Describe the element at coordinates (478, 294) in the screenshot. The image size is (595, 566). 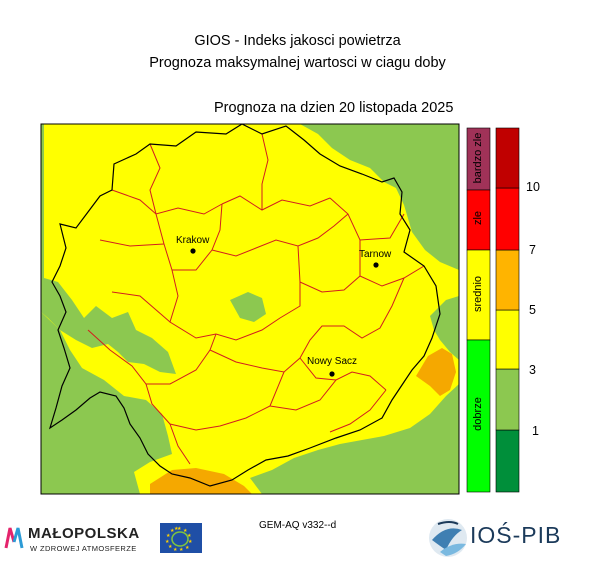
I see `category-label-srednio: srednio` at that location.